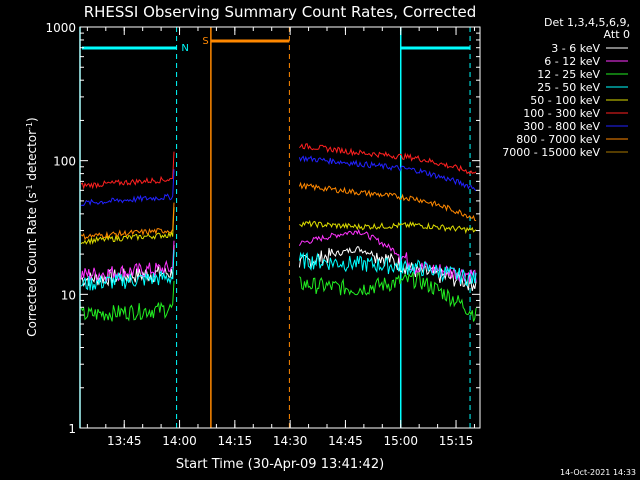 Image resolution: width=640 pixels, height=480 pixels. What do you see at coordinates (561, 126) in the screenshot?
I see `legend-label: 300 - 800 keV` at bounding box center [561, 126].